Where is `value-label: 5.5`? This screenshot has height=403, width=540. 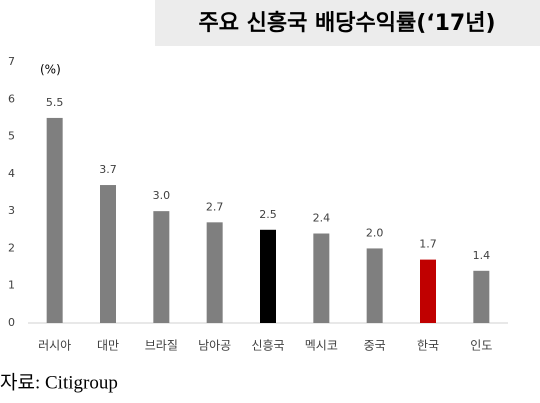 value-label: 5.5 is located at coordinates (55, 102).